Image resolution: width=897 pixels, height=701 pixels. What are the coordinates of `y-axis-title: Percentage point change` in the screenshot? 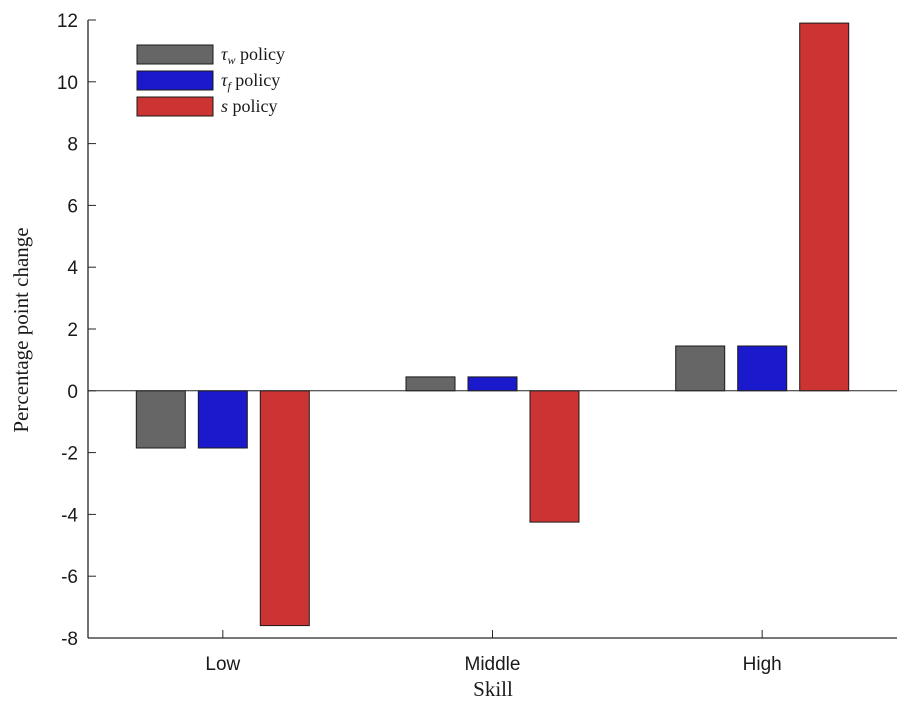 It's located at (21, 329).